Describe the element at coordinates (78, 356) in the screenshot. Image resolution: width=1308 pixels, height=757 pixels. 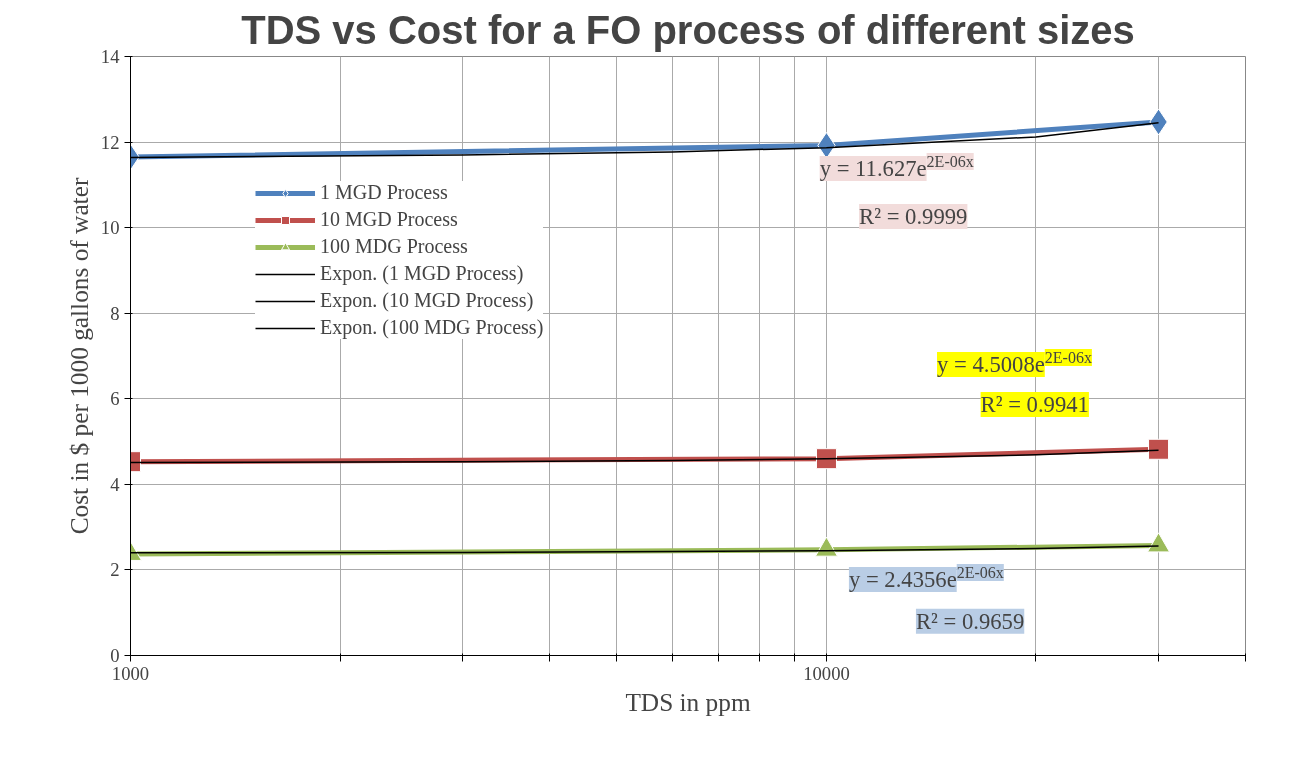
I see `y-axis-title: Cost in $ per 1000 gallons of water` at that location.